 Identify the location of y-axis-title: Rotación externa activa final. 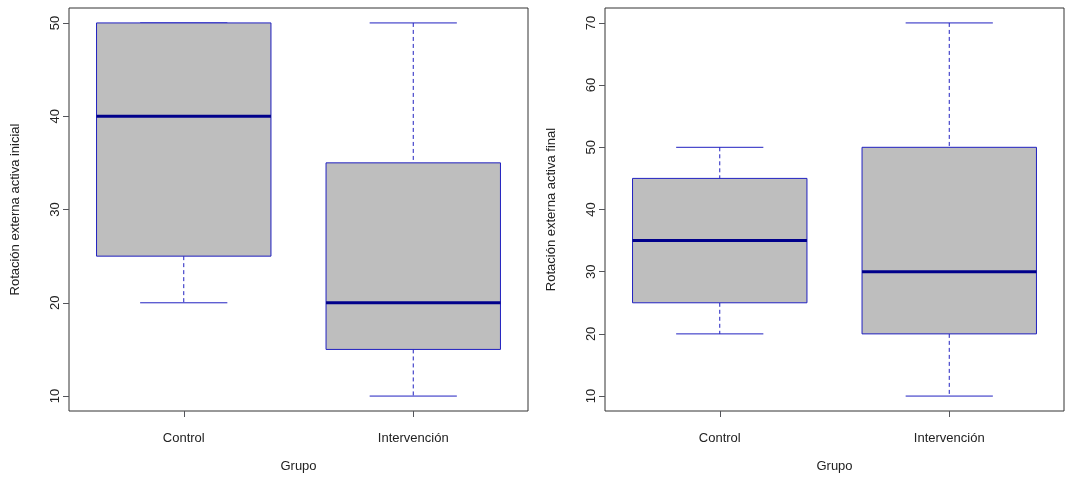
(550, 209).